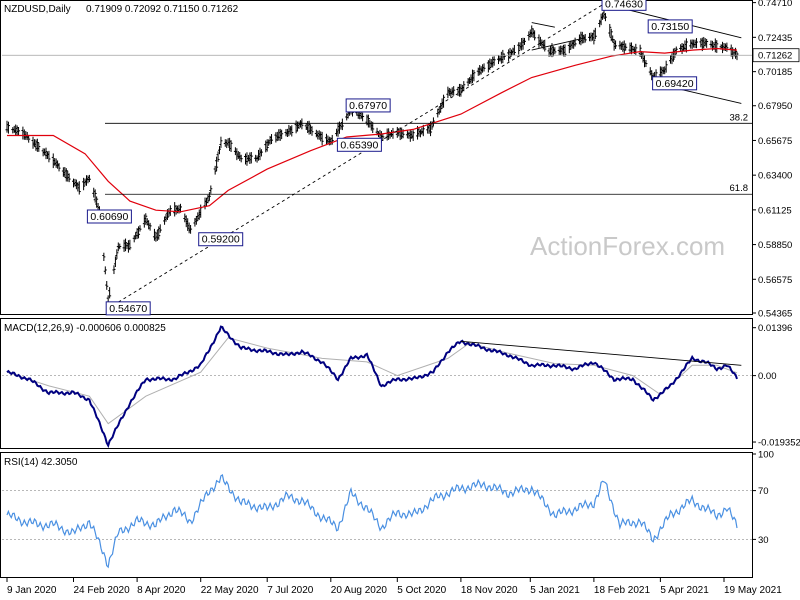  I want to click on date-tick-label: 22 May 2020, so click(230, 590).